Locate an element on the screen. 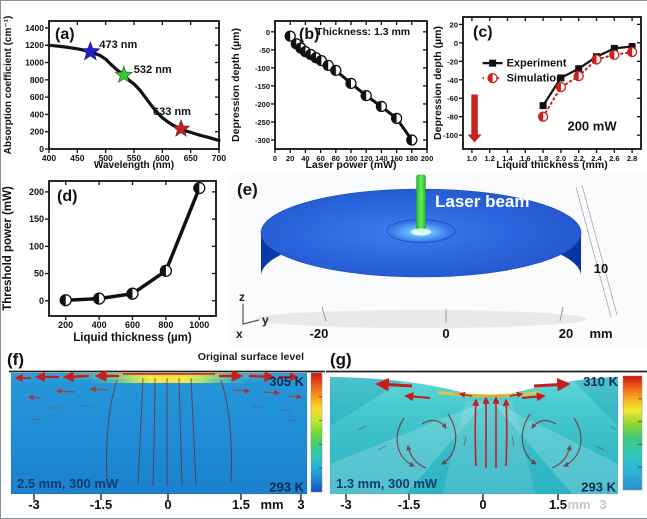 This screenshot has width=647, height=519. series-simulation is located at coordinates (587, 84).